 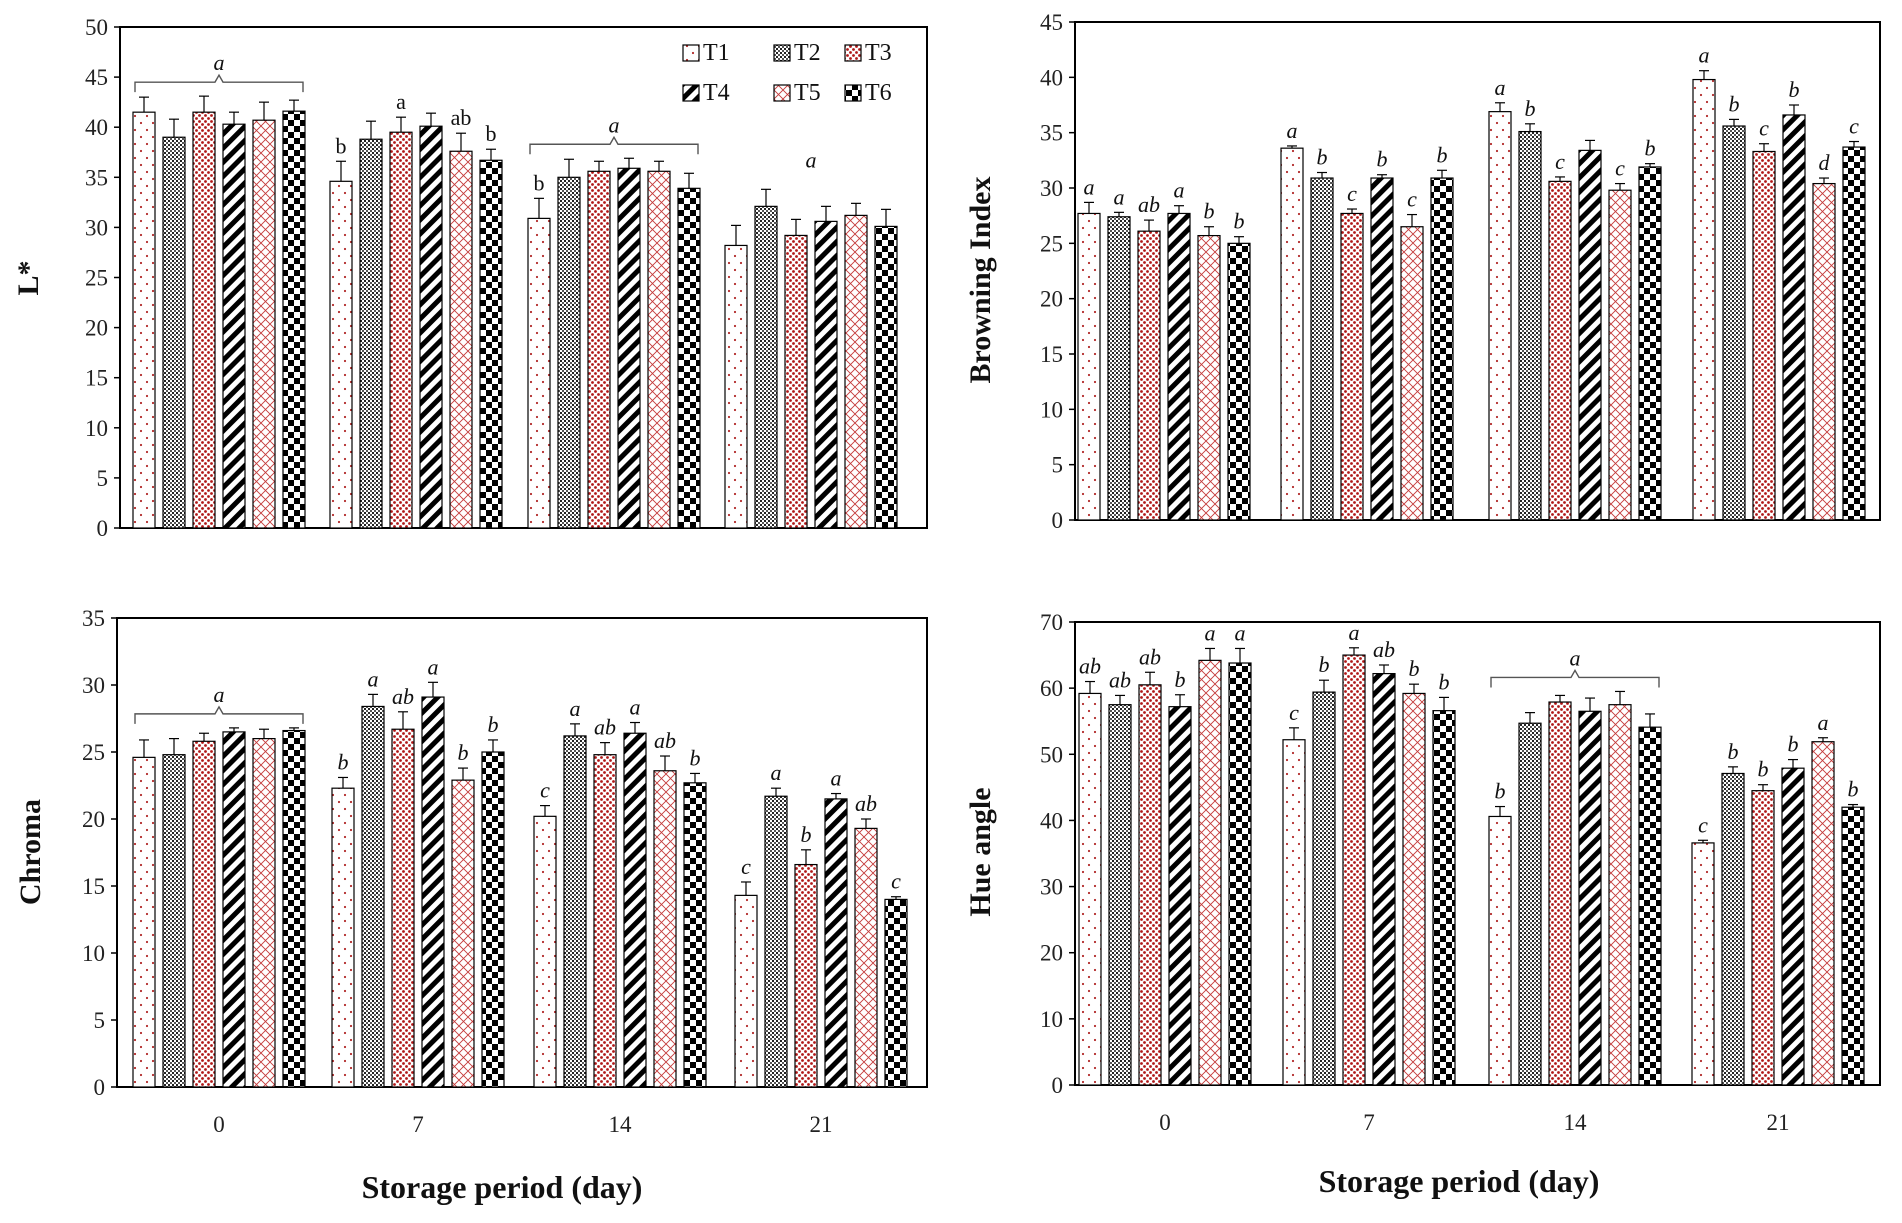 I want to click on hue-bar-T3-day0, so click(x=1150, y=885).